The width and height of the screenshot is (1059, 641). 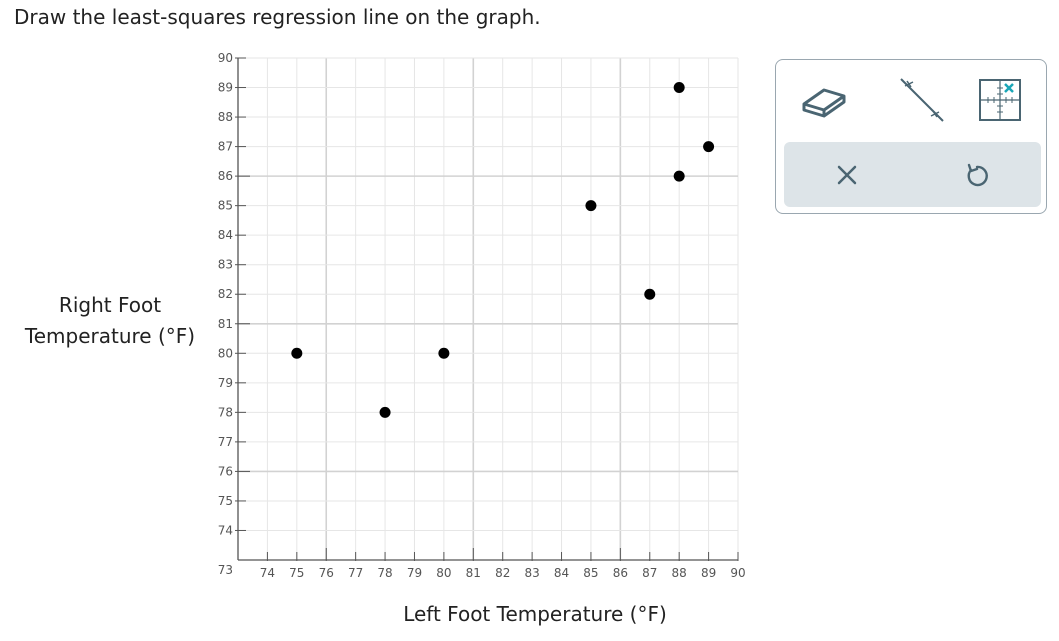 I want to click on clear-button, so click(x=847, y=175).